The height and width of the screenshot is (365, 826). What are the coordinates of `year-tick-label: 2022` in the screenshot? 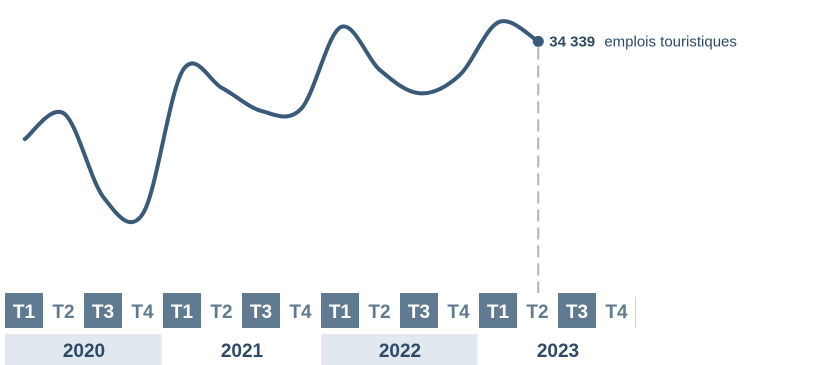 It's located at (400, 351).